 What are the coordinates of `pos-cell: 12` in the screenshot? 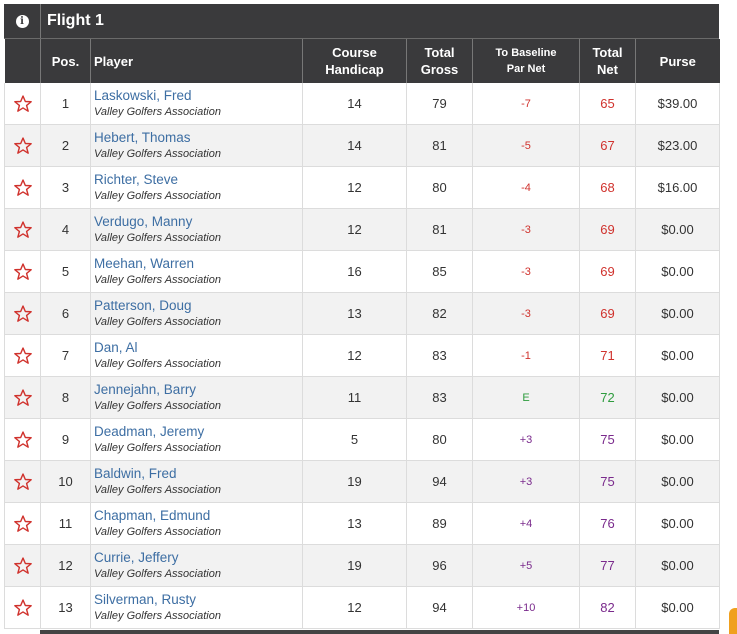 It's located at (65, 565).